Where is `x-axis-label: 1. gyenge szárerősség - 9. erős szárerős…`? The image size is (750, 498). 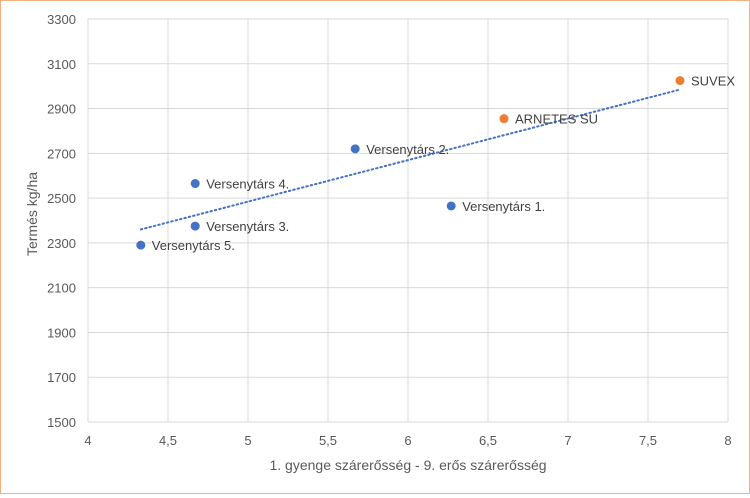 x-axis-label: 1. gyenge szárerősség - 9. erős szárerős… is located at coordinates (407, 465).